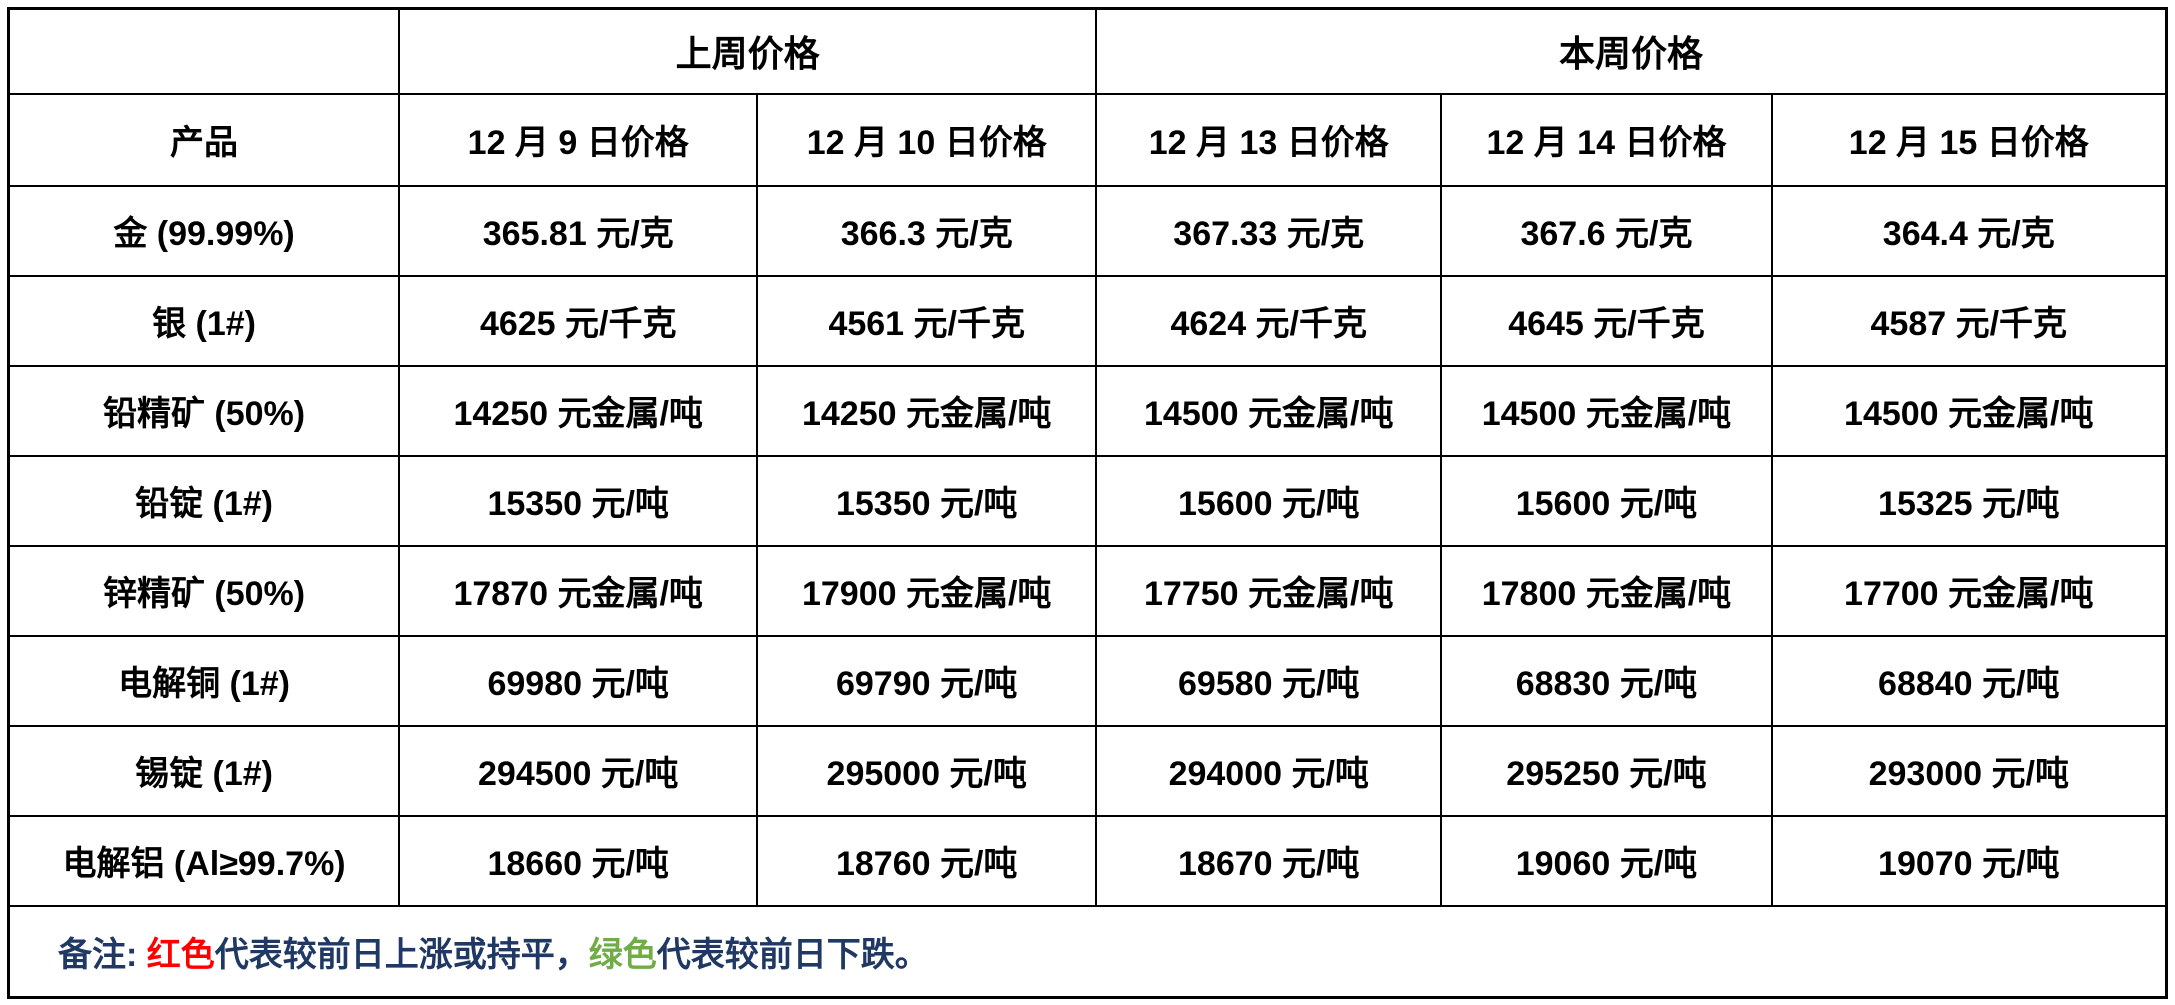 This screenshot has width=2175, height=1005. Describe the element at coordinates (204, 590) in the screenshot. I see `product-name: 锌精矿 (50%)` at that location.